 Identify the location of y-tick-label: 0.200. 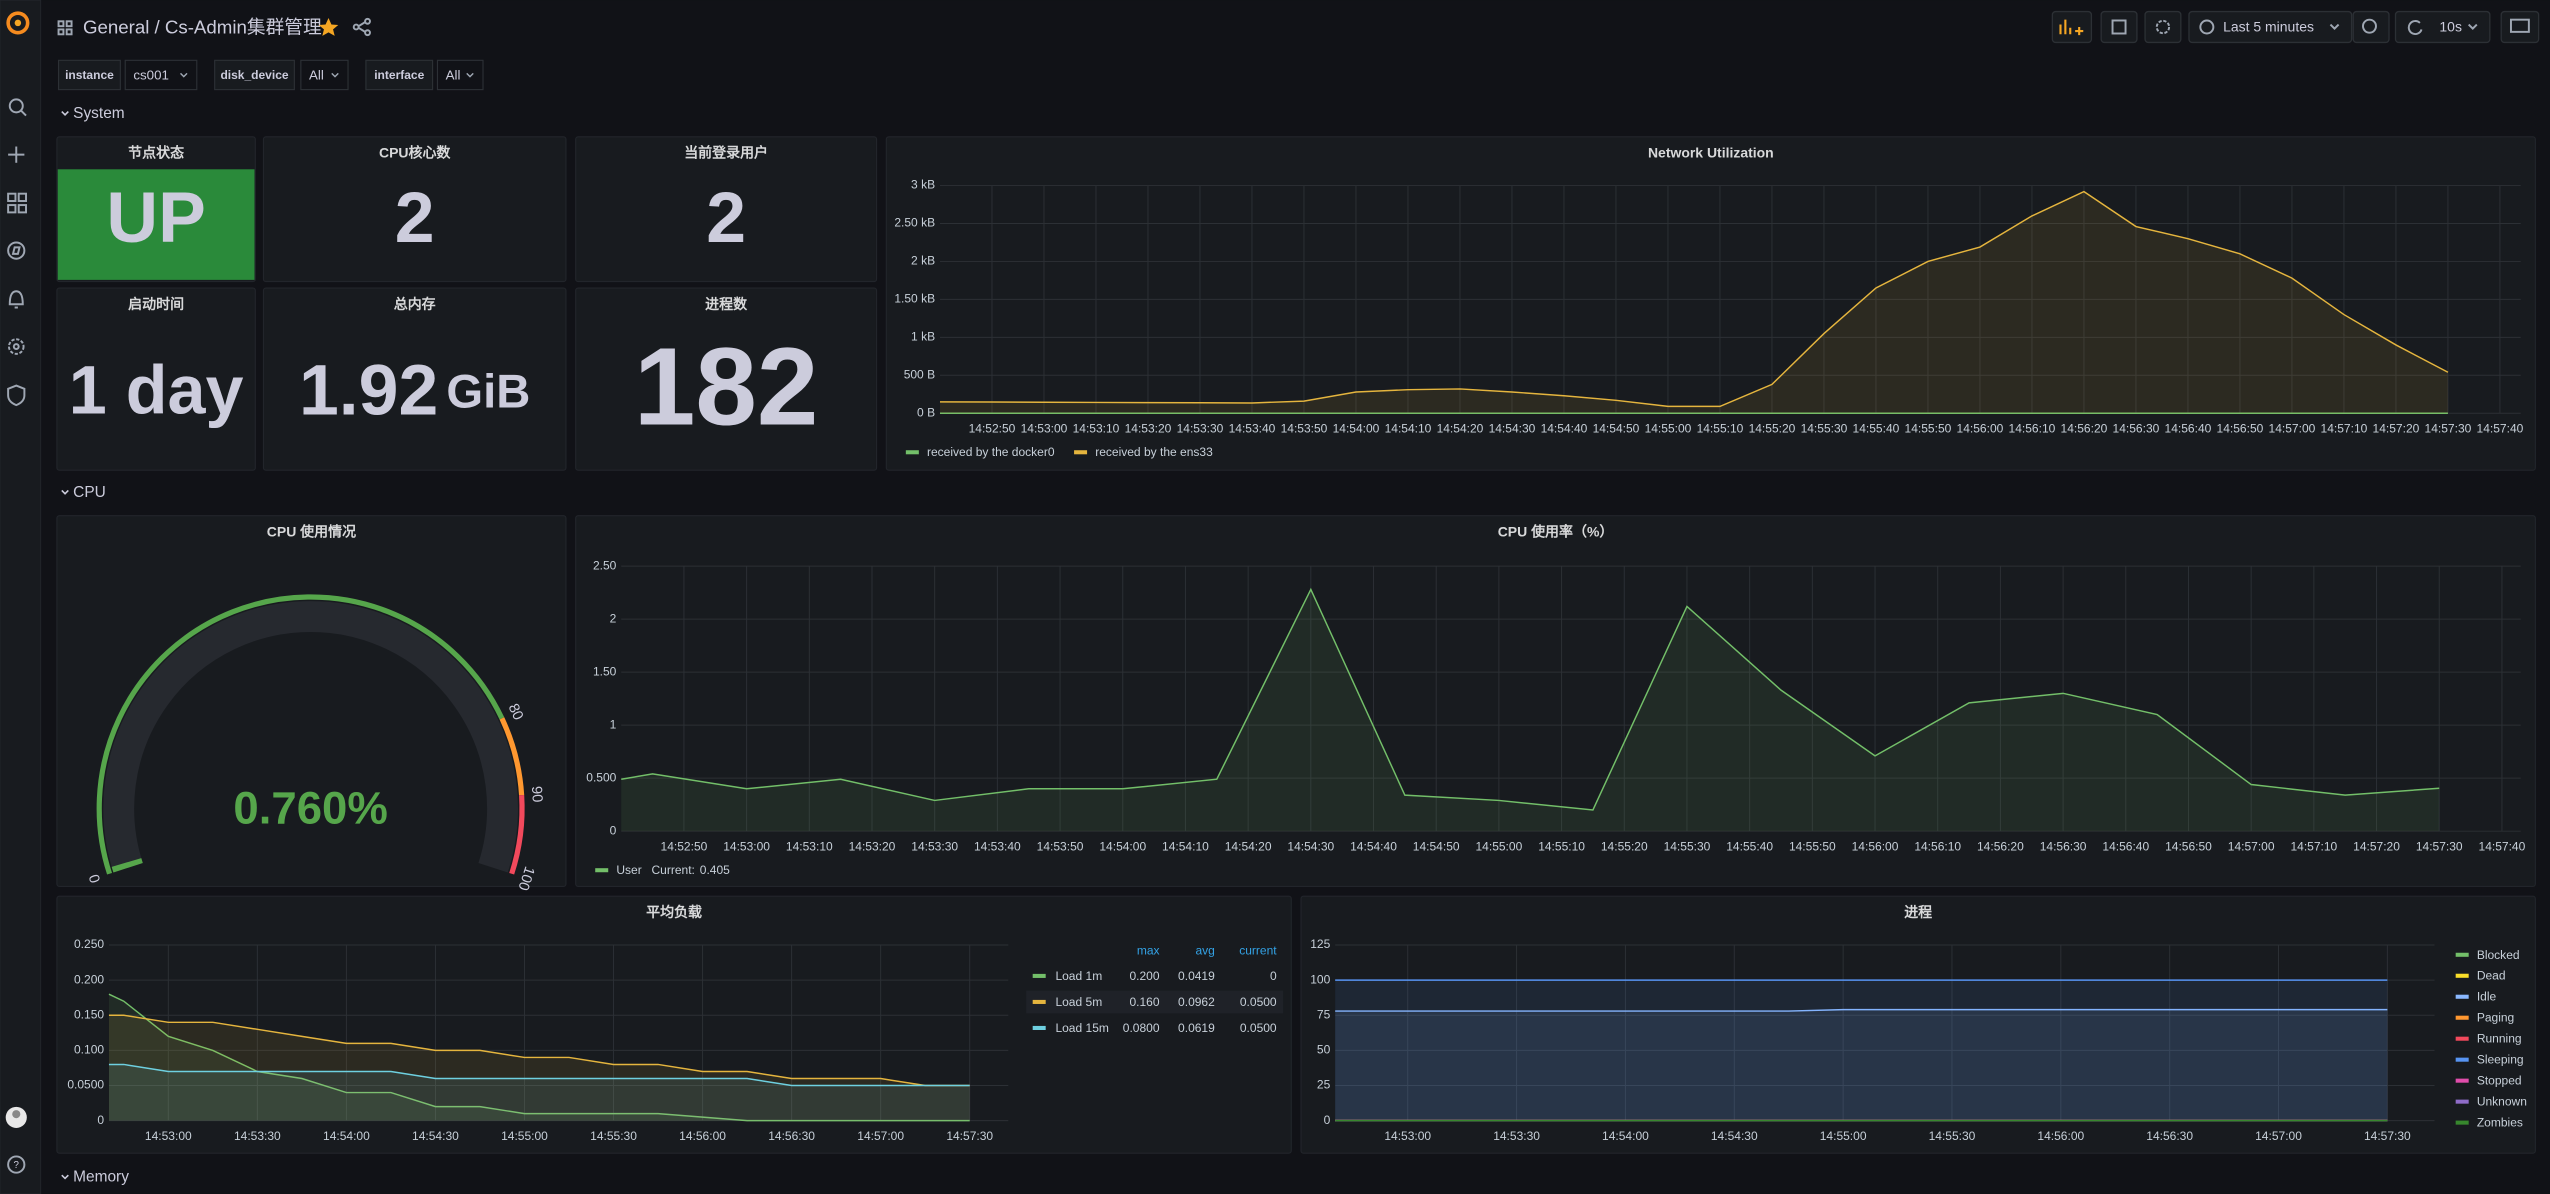
(89, 979).